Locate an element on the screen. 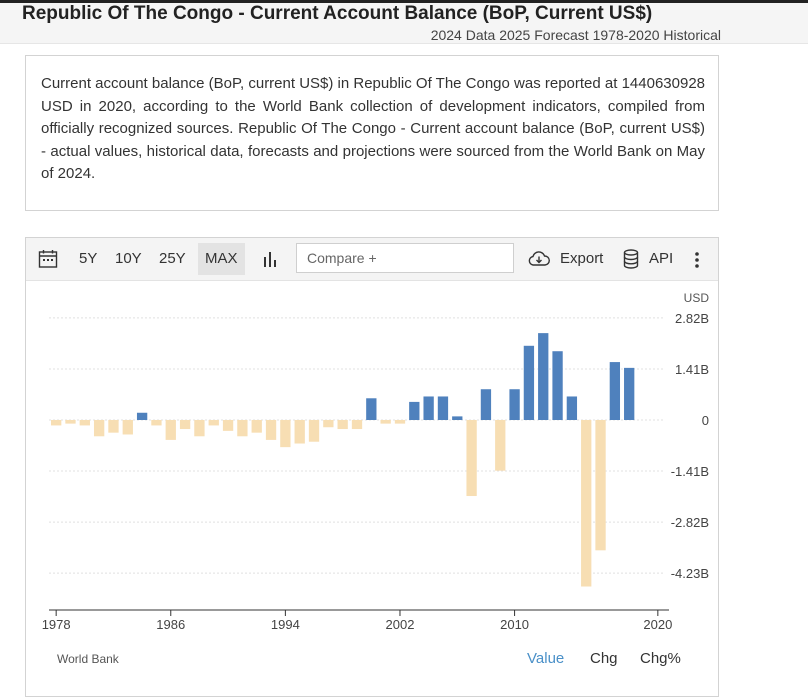 The height and width of the screenshot is (697, 808). x-tick-label: 2002 is located at coordinates (400, 624).